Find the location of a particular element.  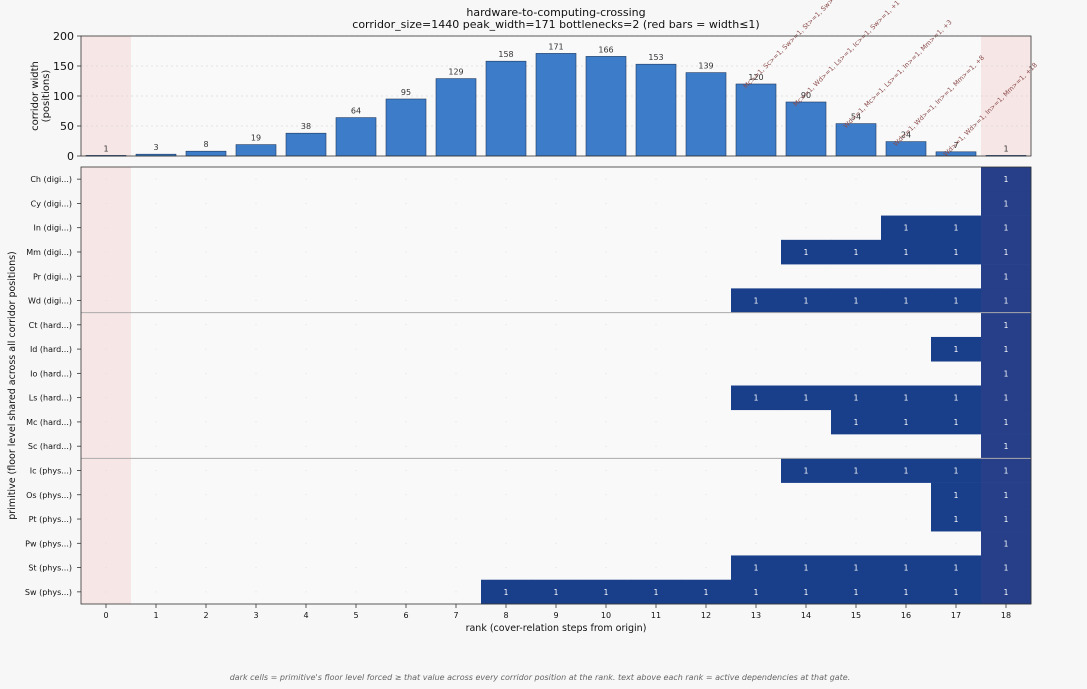

heatmap-xtick-label: 10 is located at coordinates (606, 615).